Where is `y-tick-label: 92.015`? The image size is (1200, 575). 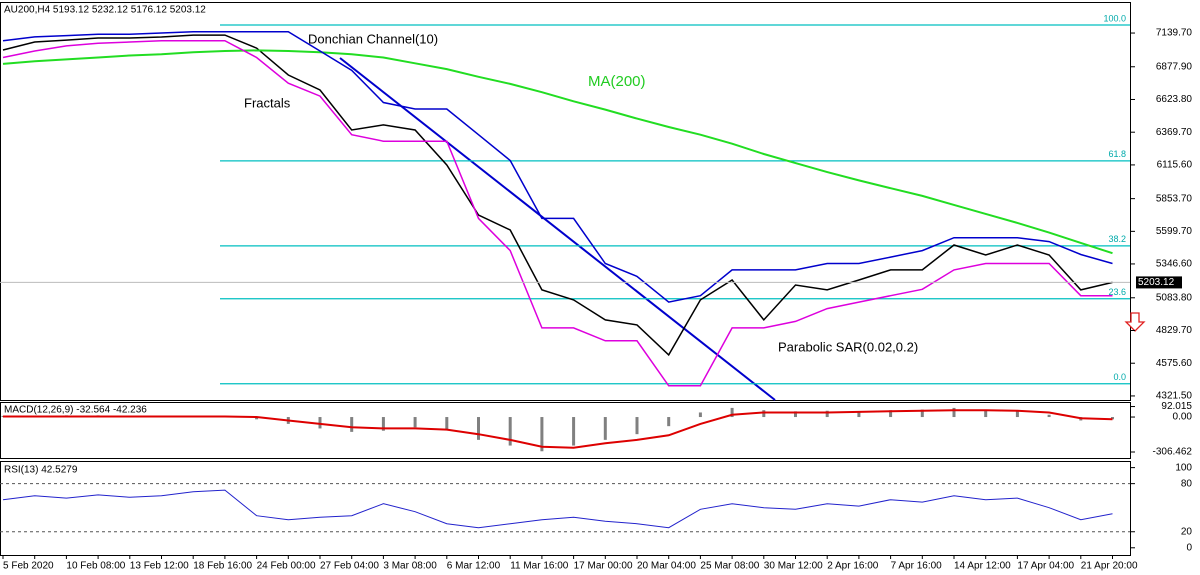 y-tick-label: 92.015 is located at coordinates (1176, 406).